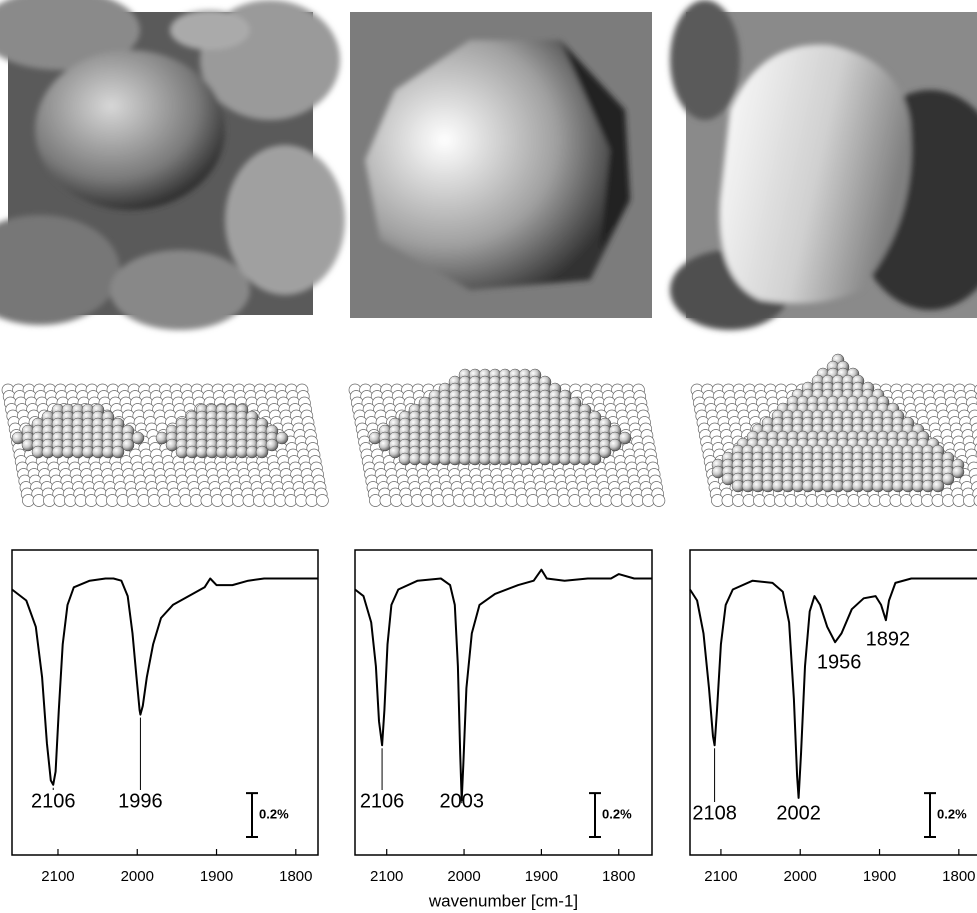  I want to click on peak-label: 2108, so click(714, 813).